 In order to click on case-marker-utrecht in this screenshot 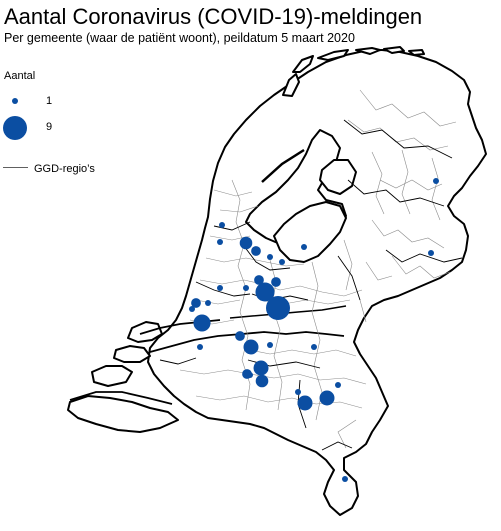, I will do `click(265, 292)`.